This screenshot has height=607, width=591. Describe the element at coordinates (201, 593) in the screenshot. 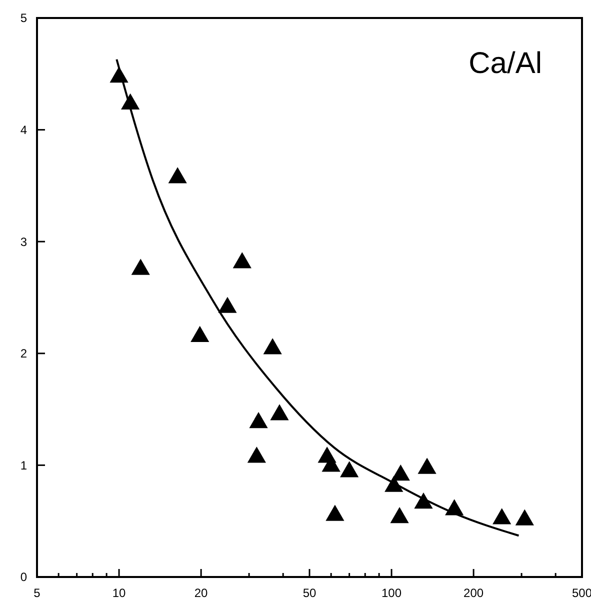

I see `x-tick-label: 20` at that location.